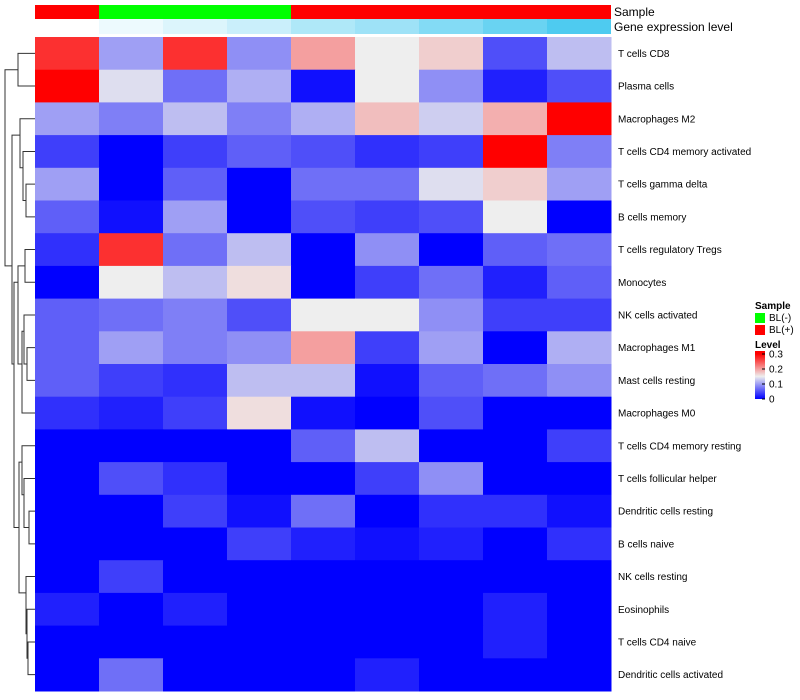 This screenshot has width=800, height=700. What do you see at coordinates (776, 370) in the screenshot?
I see `legend-tick-label: 0.2` at bounding box center [776, 370].